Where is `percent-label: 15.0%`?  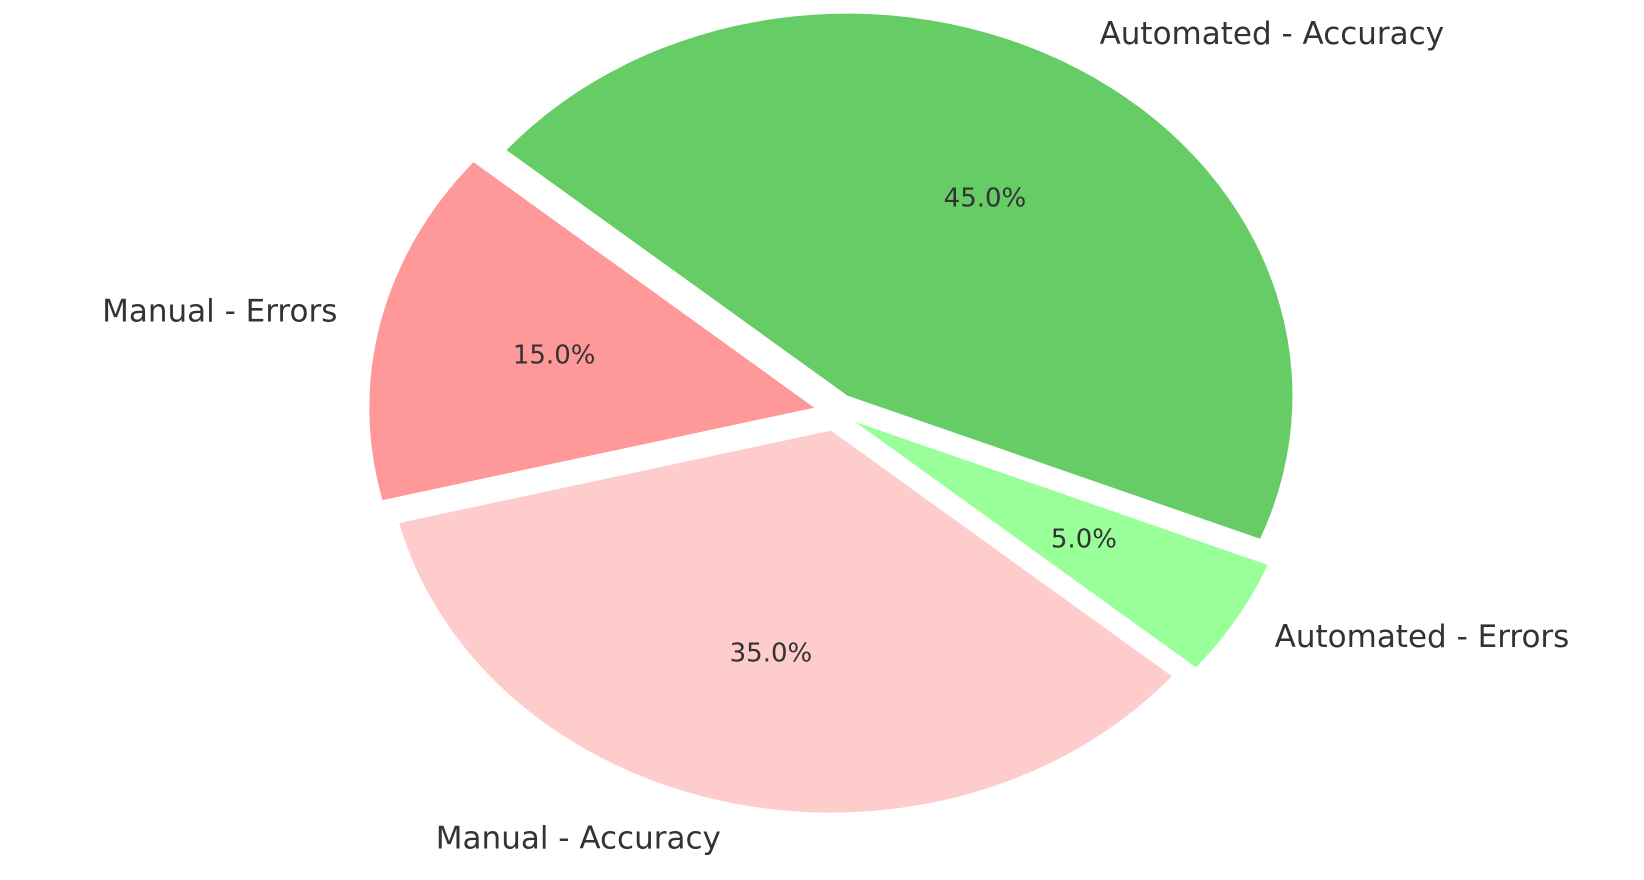
percent-label: 15.0% is located at coordinates (554, 356).